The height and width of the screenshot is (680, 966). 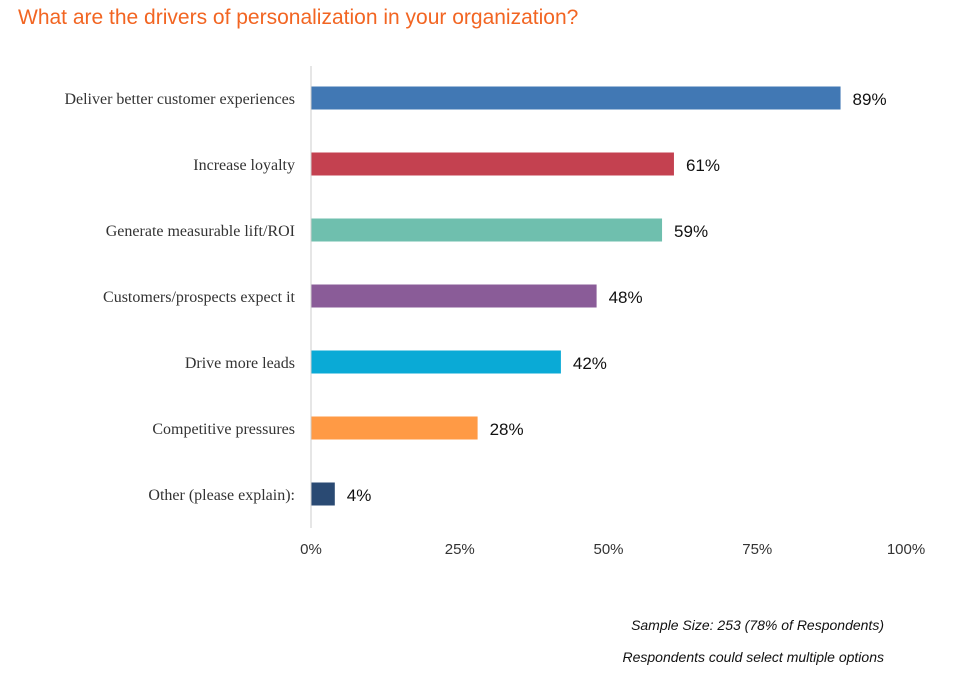 What do you see at coordinates (244, 165) in the screenshot?
I see `category-label: Increase loyalty` at bounding box center [244, 165].